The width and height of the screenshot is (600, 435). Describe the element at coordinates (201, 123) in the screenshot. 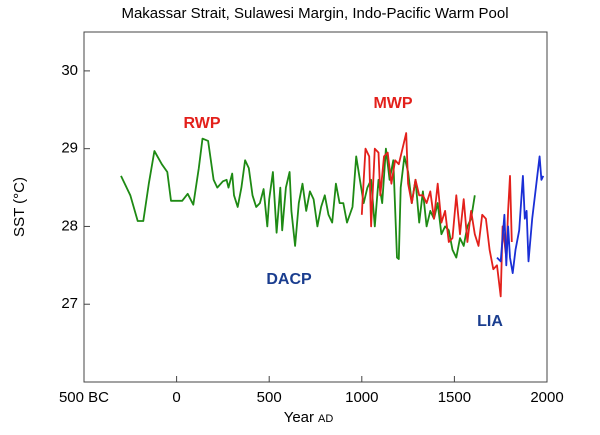

I see `annotation: RWP` at that location.